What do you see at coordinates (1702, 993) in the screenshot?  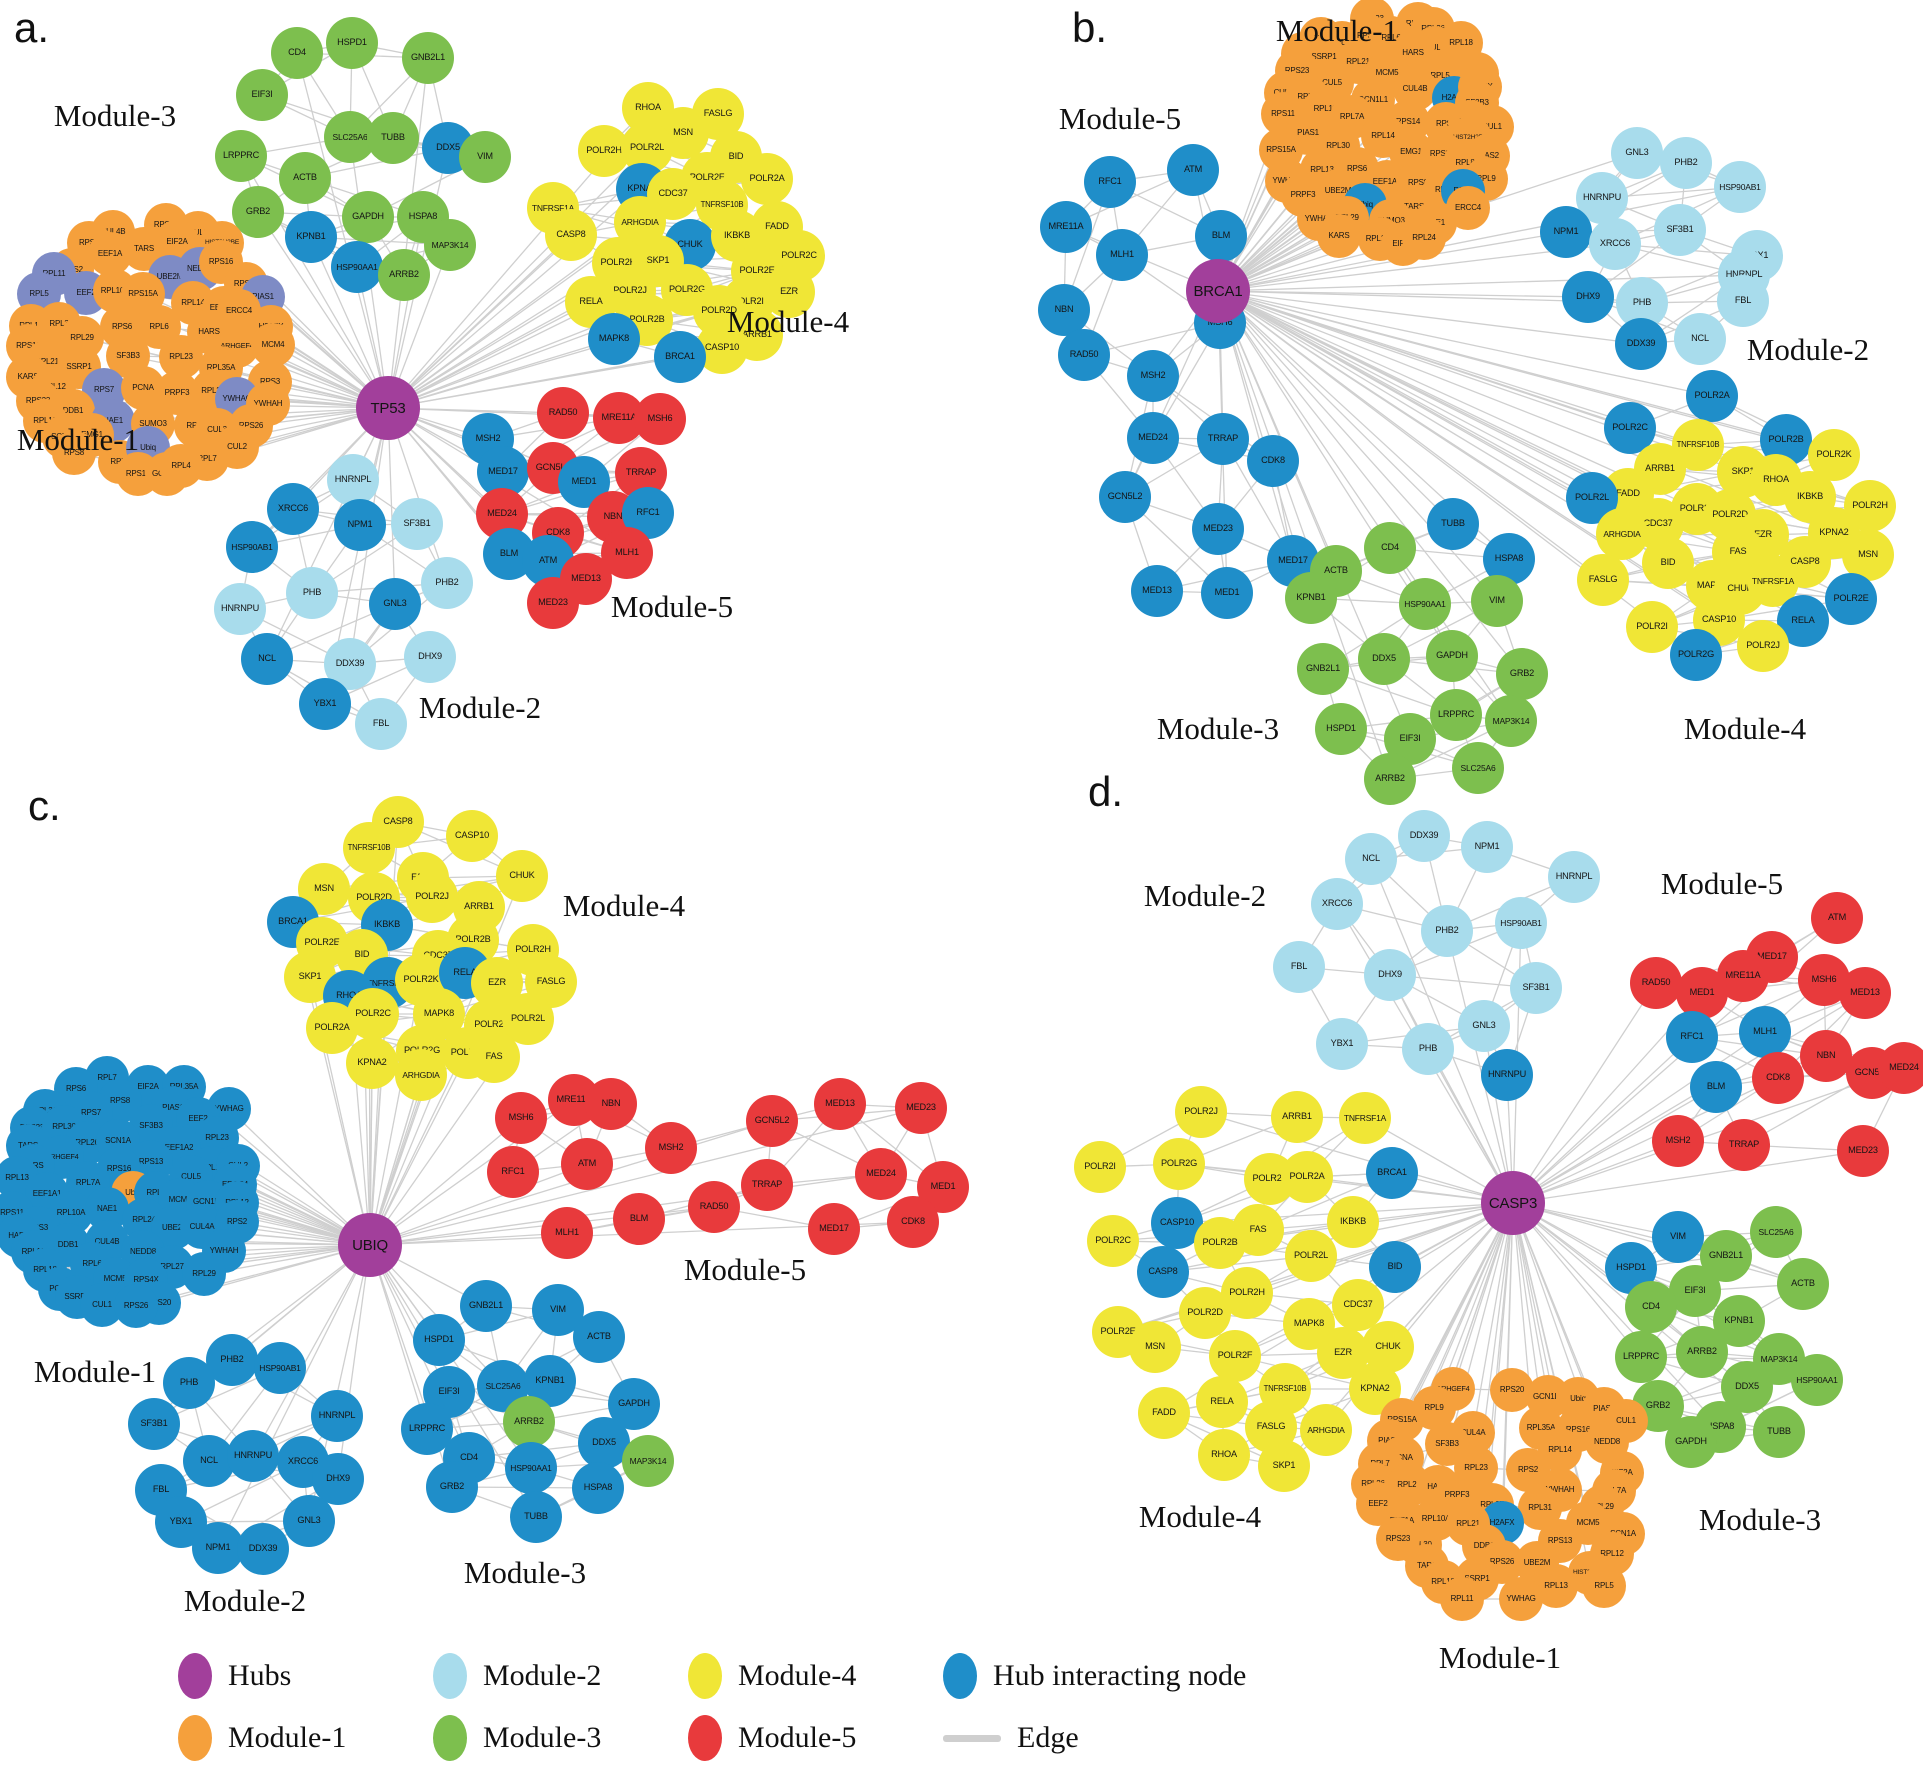 I see `node-med1: MED1` at bounding box center [1702, 993].